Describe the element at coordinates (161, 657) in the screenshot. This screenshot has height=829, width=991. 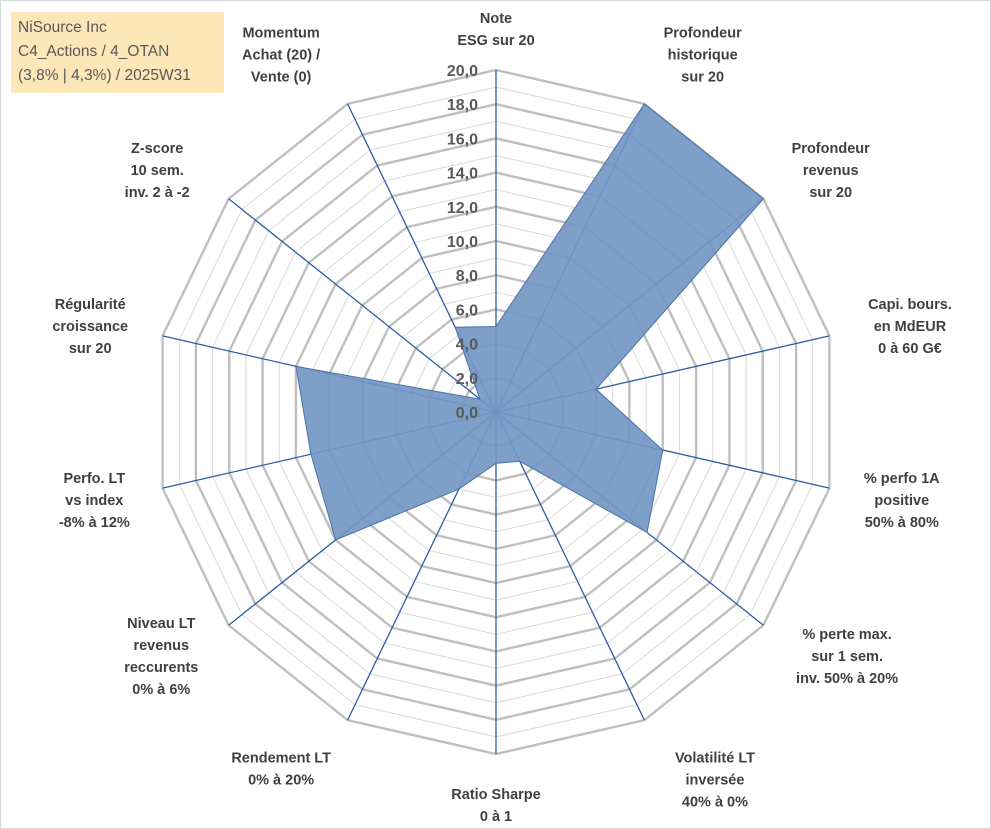
I see `axis-label: Niveau LT revenus reccurents 0% à 6%` at that location.